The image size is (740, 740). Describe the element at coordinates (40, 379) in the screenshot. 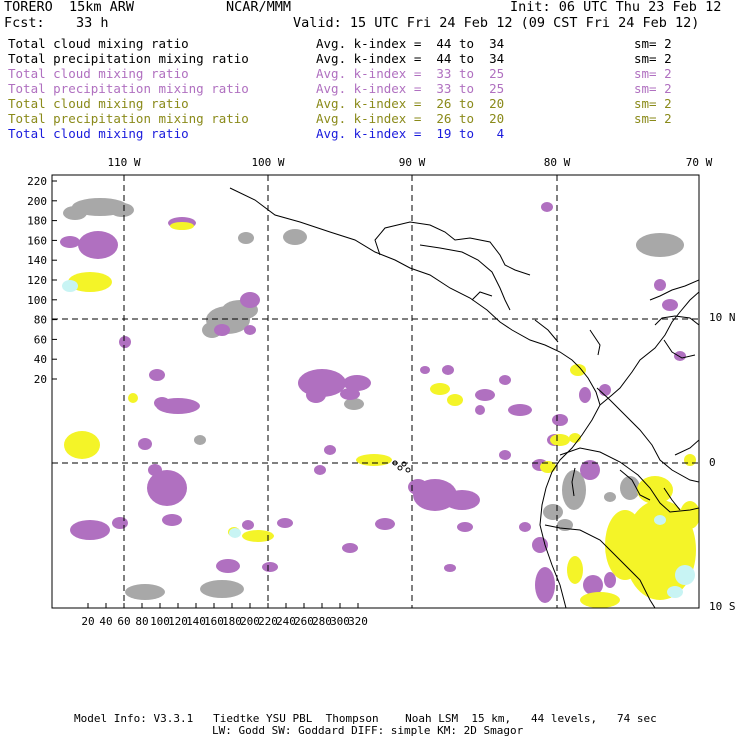

I see `y-tick-label: 20` at that location.